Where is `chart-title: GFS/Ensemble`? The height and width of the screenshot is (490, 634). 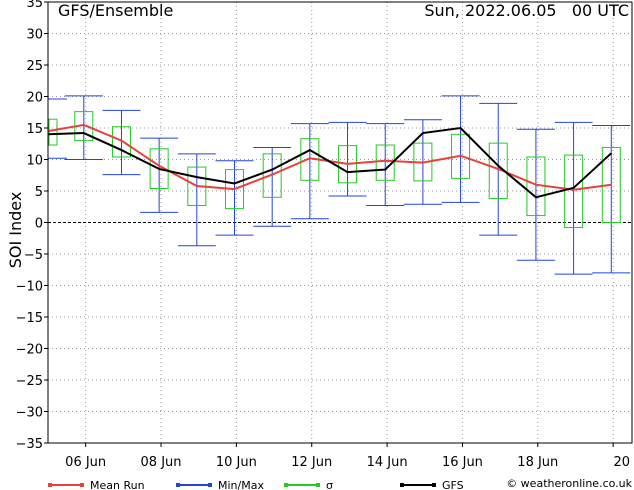 chart-title: GFS/Ensemble is located at coordinates (115, 10).